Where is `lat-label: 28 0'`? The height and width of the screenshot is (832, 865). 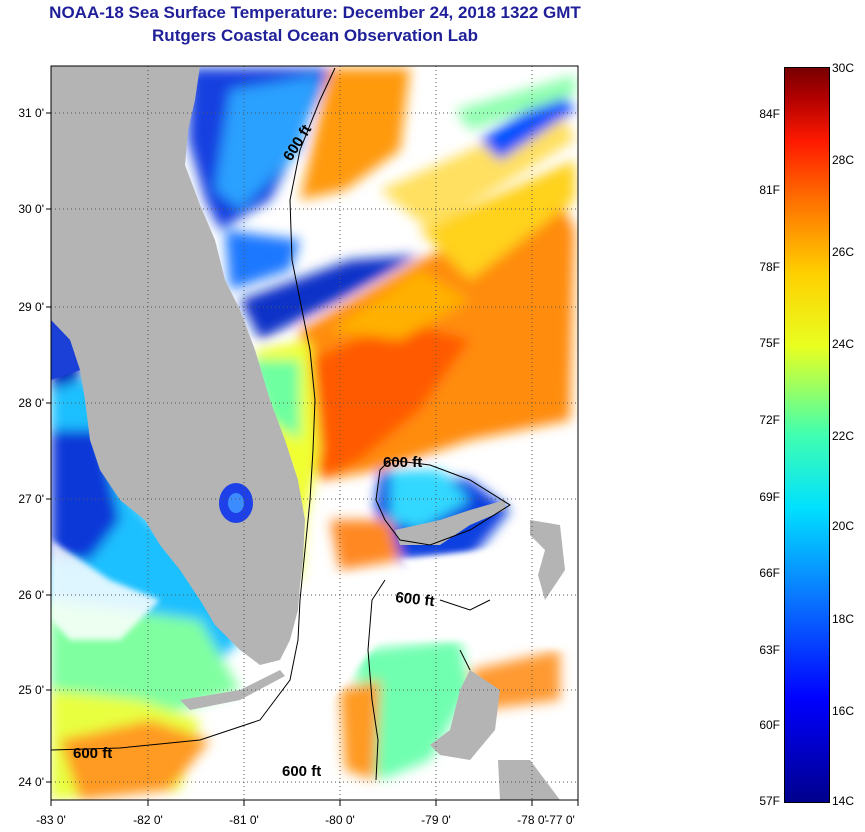
lat-label: 28 0' is located at coordinates (31, 403).